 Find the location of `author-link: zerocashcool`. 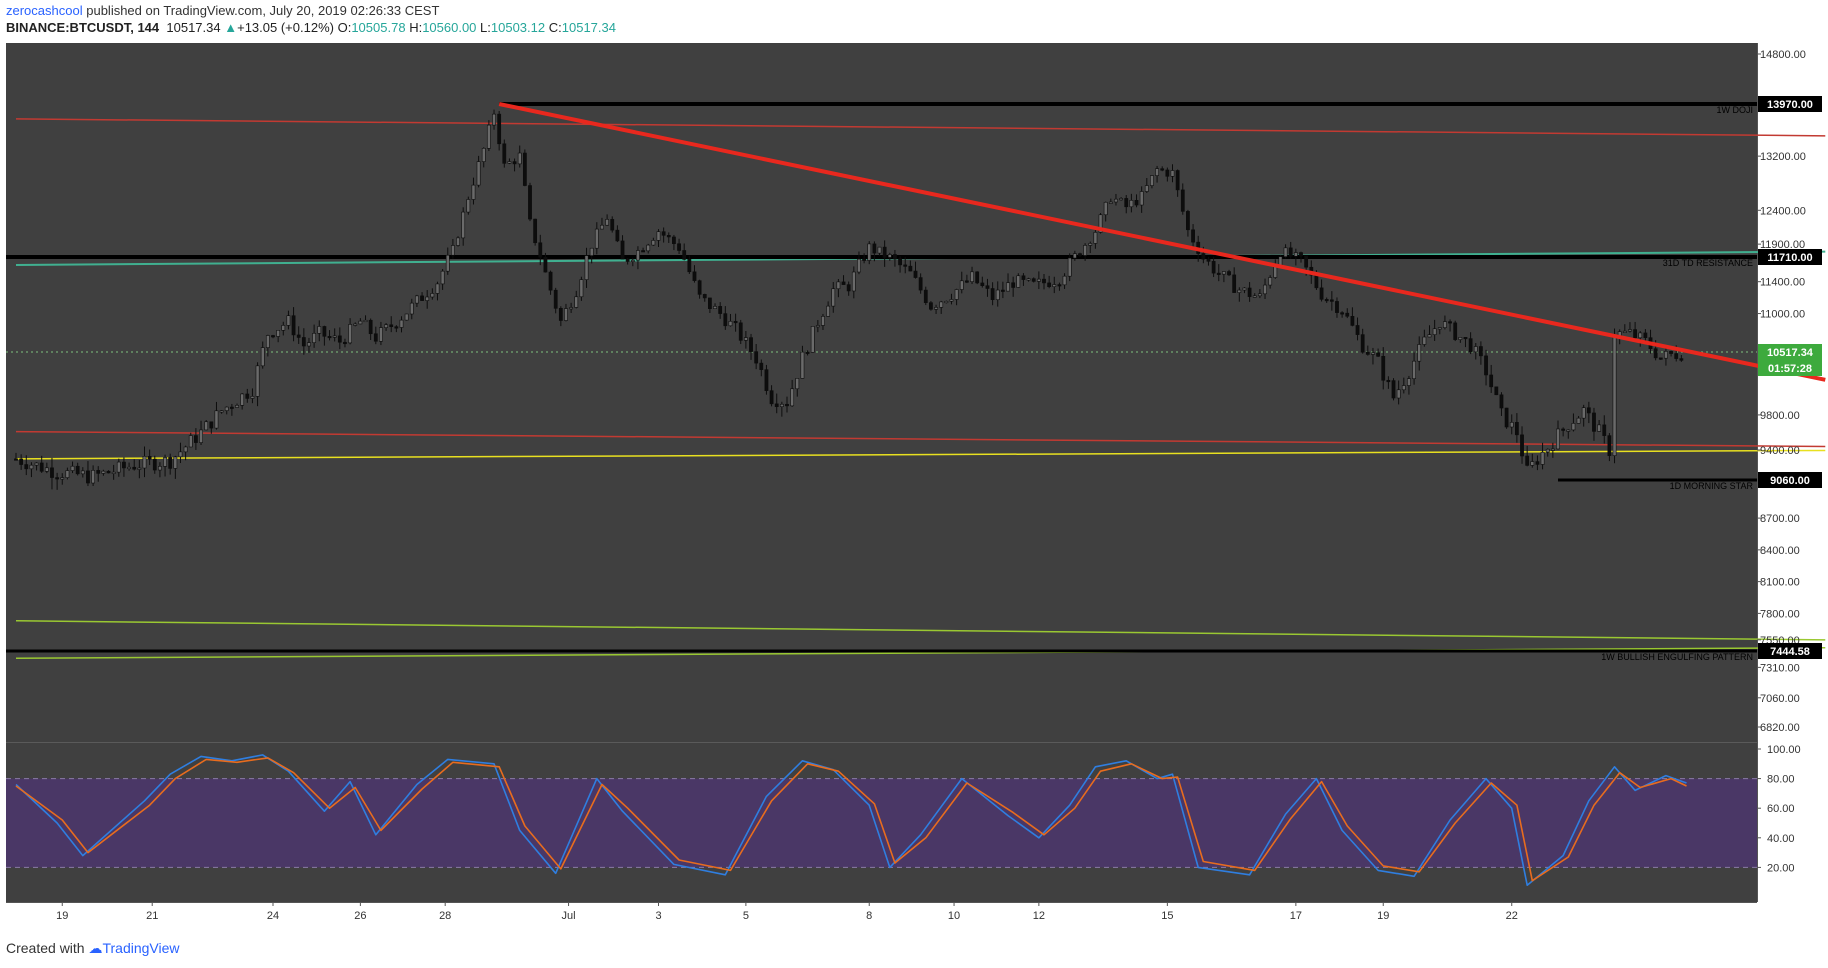

author-link: zerocashcool is located at coordinates (44, 10).